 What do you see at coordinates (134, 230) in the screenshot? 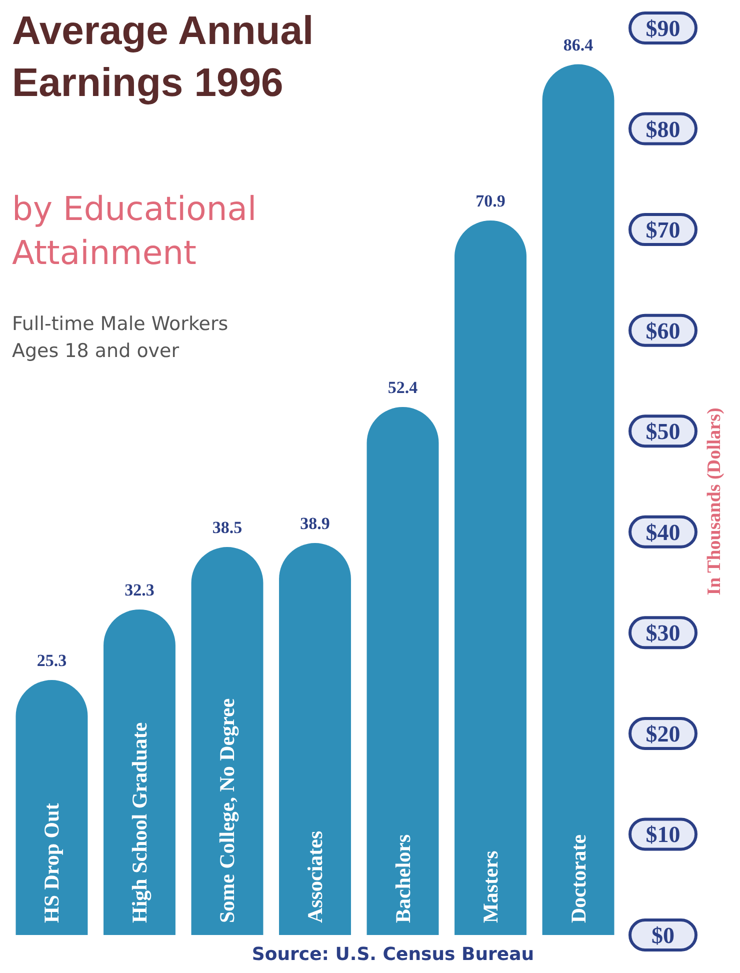
I see `text: by Educational Attainment` at bounding box center [134, 230].